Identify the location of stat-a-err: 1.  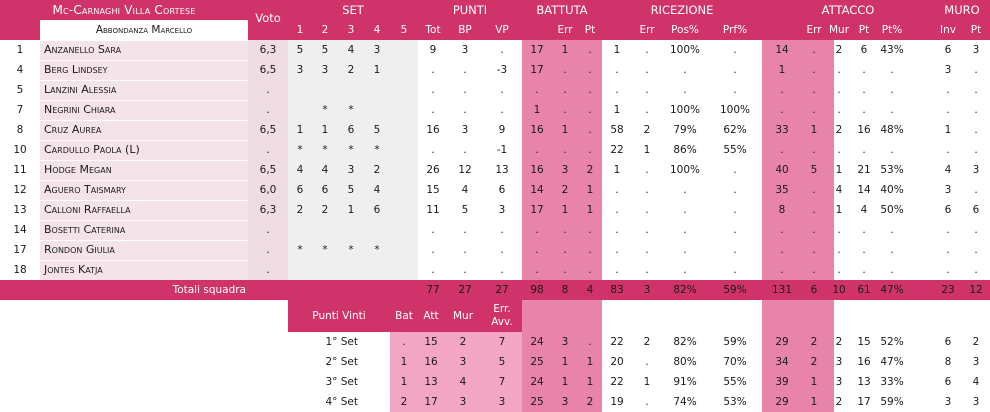
(814, 130).